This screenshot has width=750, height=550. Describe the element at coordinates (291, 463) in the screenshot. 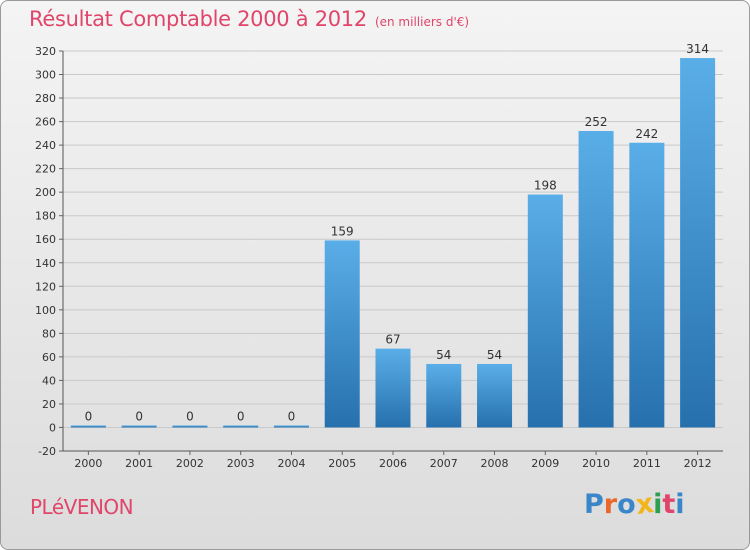

I see `x-tick-label-2004: 2004` at that location.